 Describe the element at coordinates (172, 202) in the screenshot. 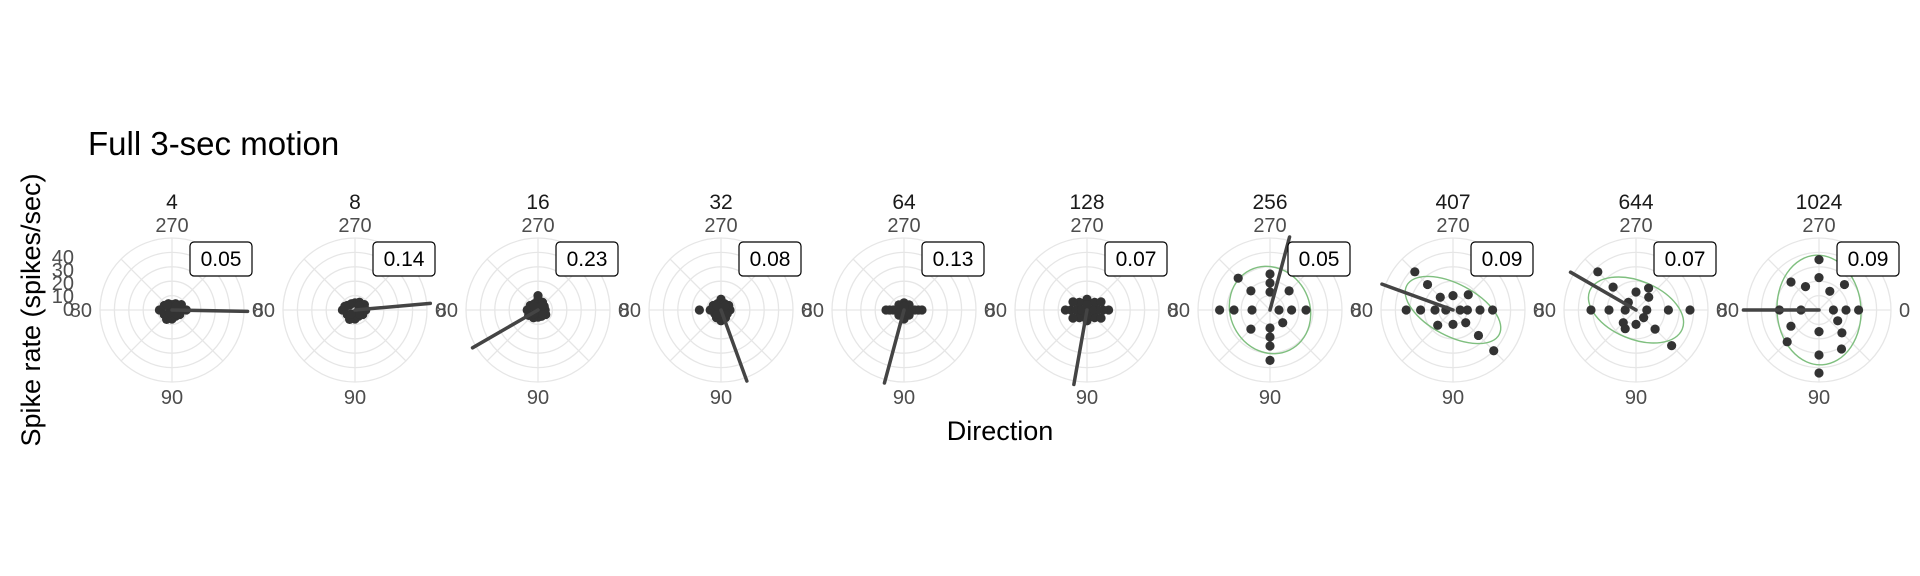

I see `strip-label: 4` at that location.